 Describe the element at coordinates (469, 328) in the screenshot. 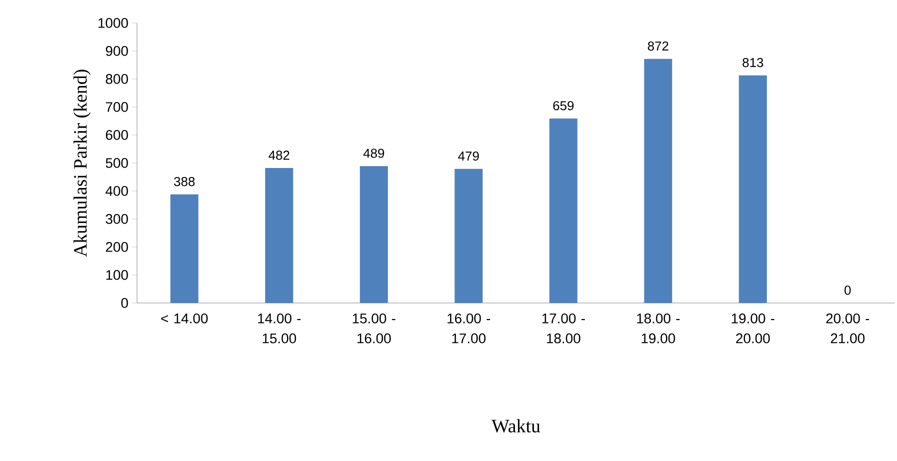

I see `x-tick-label: 16.00 - 17.00` at that location.